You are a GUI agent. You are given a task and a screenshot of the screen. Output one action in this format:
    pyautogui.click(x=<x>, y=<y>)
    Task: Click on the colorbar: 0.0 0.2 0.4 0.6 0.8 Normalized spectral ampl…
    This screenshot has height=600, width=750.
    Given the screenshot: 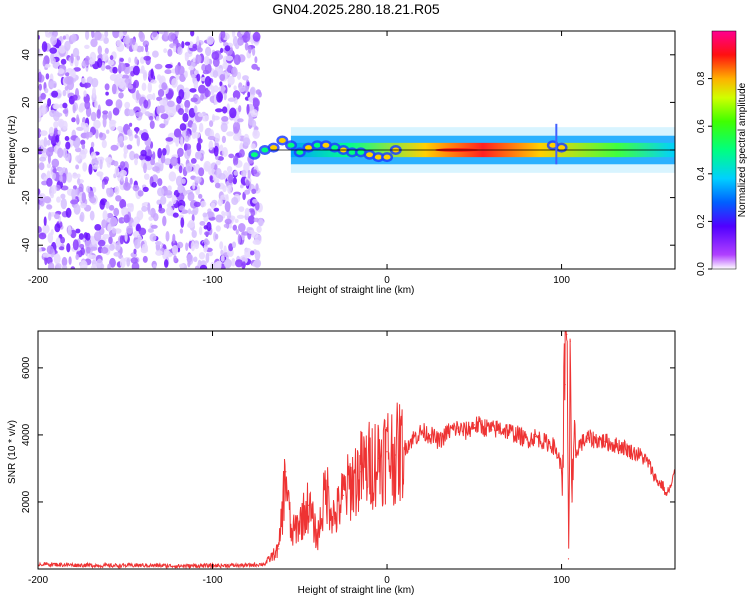 What is the action you would take?
    pyautogui.click(x=722, y=153)
    